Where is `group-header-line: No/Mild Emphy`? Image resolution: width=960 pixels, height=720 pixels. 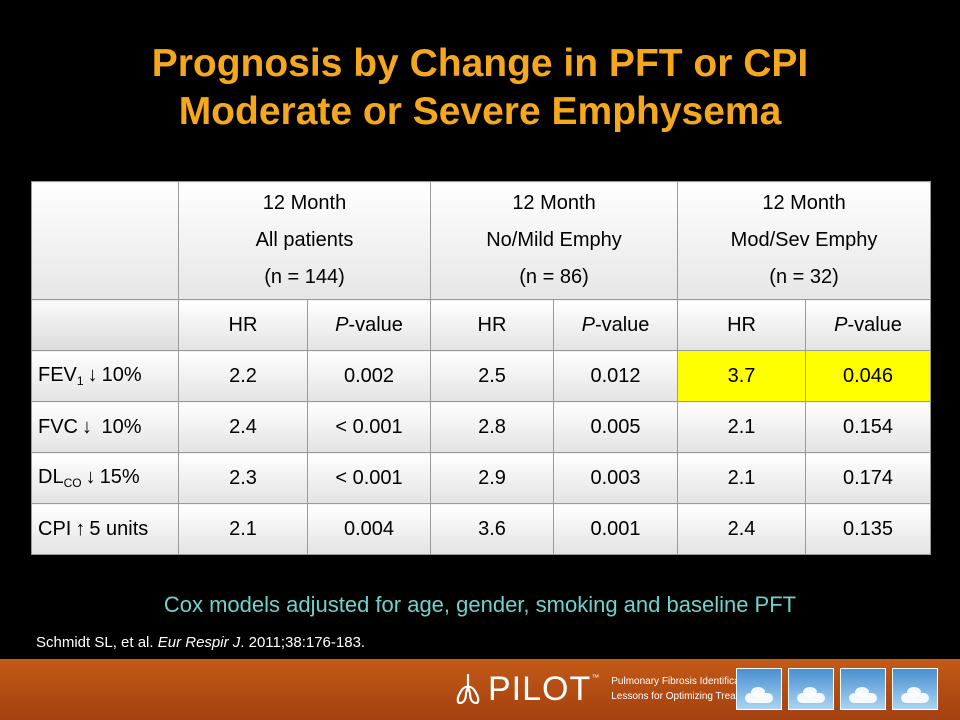 group-header-line: No/Mild Emphy is located at coordinates (554, 240).